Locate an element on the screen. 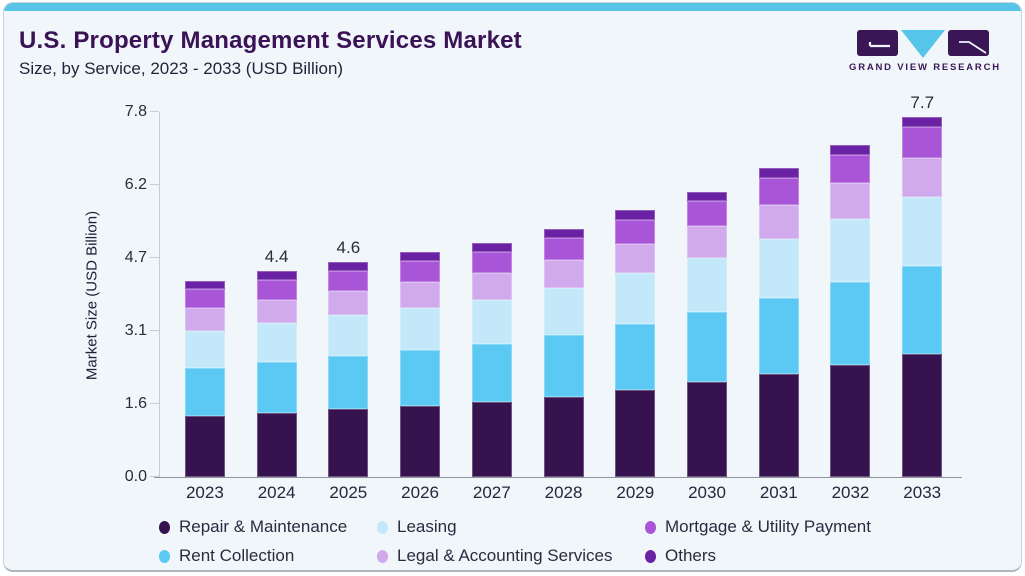 This screenshot has width=1025, height=576. bar-group: 4.4 is located at coordinates (277, 294).